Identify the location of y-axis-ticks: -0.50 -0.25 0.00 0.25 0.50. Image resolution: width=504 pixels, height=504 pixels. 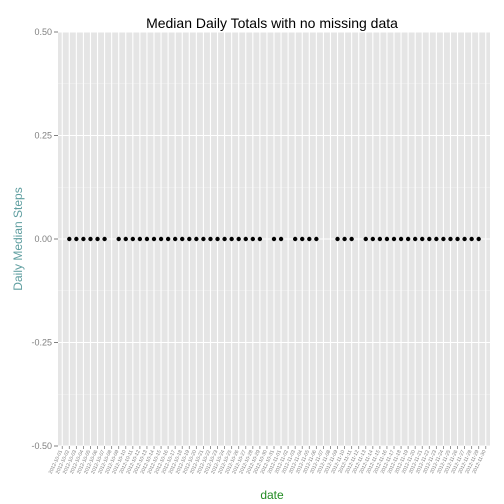
(44, 239).